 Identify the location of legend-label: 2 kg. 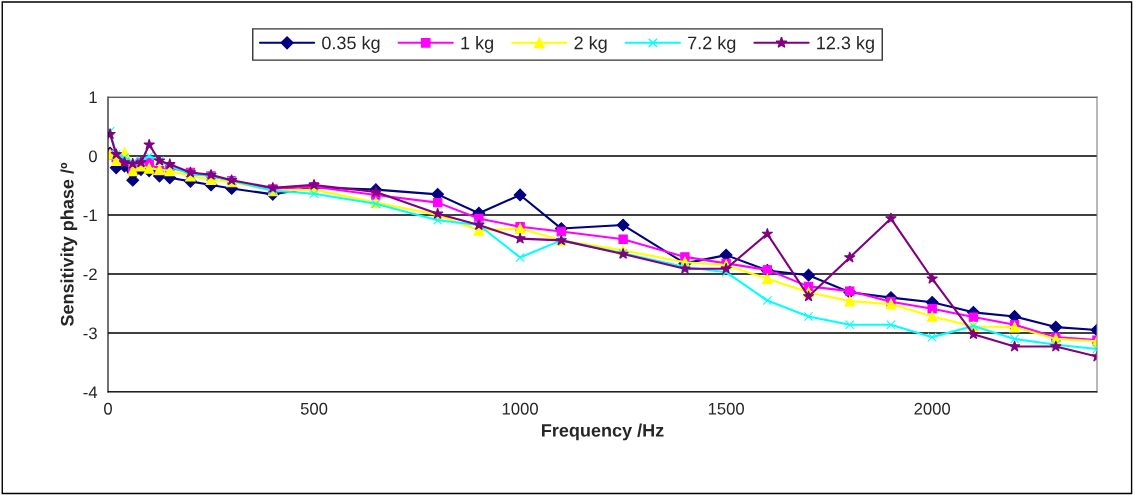
(590, 44).